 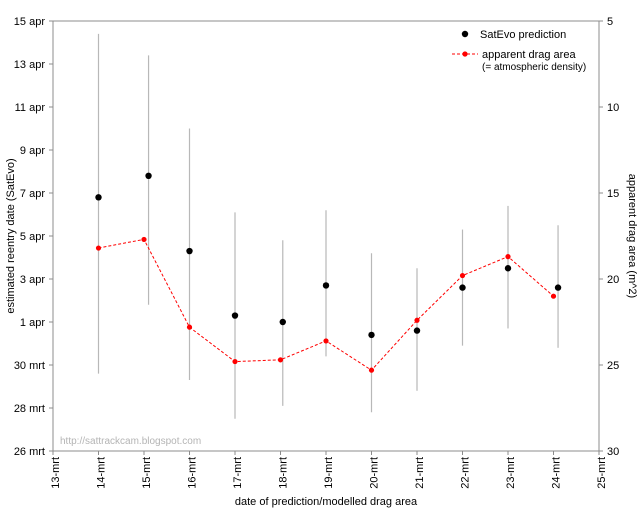 What do you see at coordinates (374, 473) in the screenshot?
I see `x-tick-label: 20-mrt` at bounding box center [374, 473].